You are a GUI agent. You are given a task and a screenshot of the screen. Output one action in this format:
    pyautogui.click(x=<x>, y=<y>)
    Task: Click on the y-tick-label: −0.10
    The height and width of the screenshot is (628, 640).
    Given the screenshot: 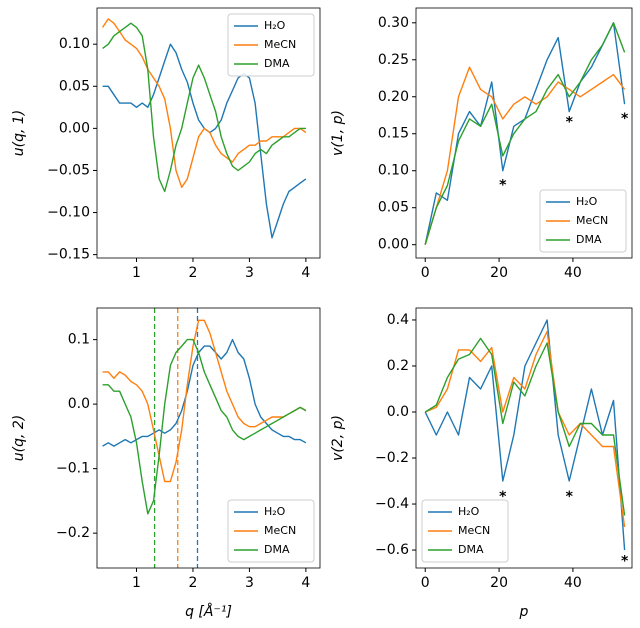 What is the action you would take?
    pyautogui.click(x=68, y=213)
    